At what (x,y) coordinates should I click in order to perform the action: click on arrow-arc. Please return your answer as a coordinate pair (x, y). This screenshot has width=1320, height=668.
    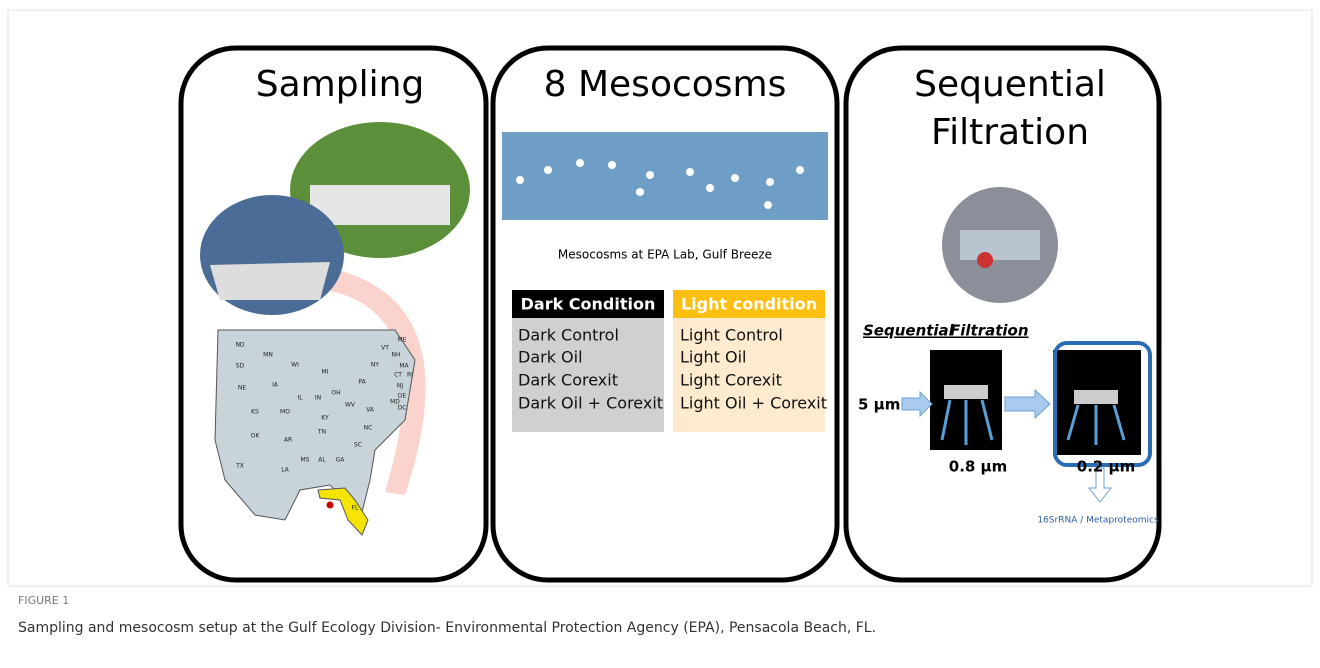
    Looking at the image, I should click on (375, 381).